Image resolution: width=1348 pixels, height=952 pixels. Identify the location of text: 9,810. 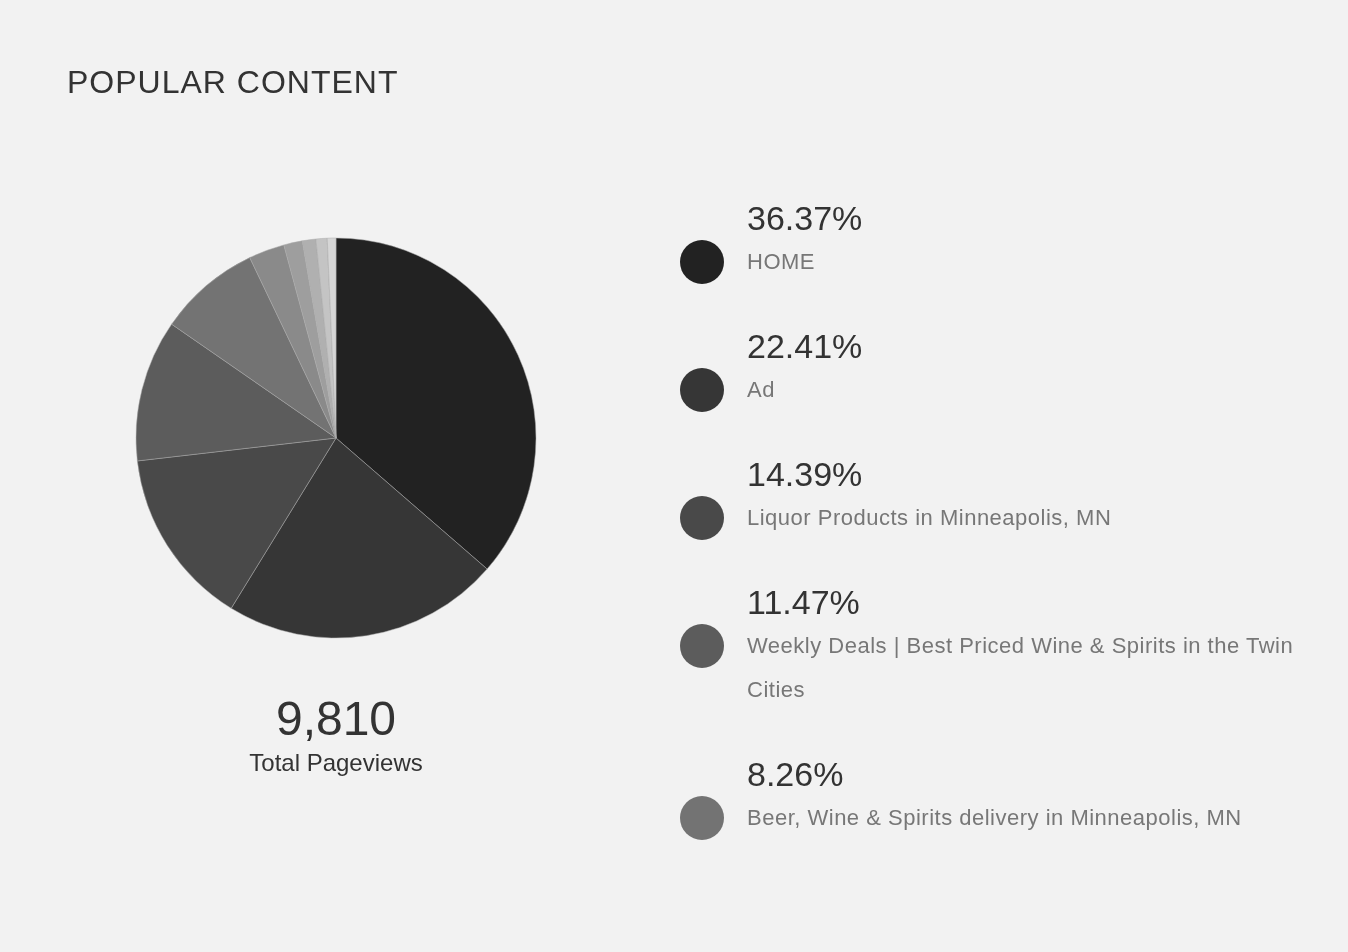
(336, 719).